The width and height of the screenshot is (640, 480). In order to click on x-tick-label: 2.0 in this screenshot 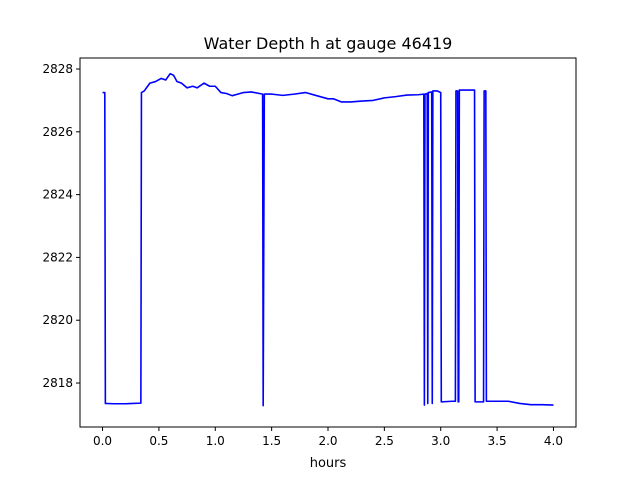, I will do `click(327, 441)`.